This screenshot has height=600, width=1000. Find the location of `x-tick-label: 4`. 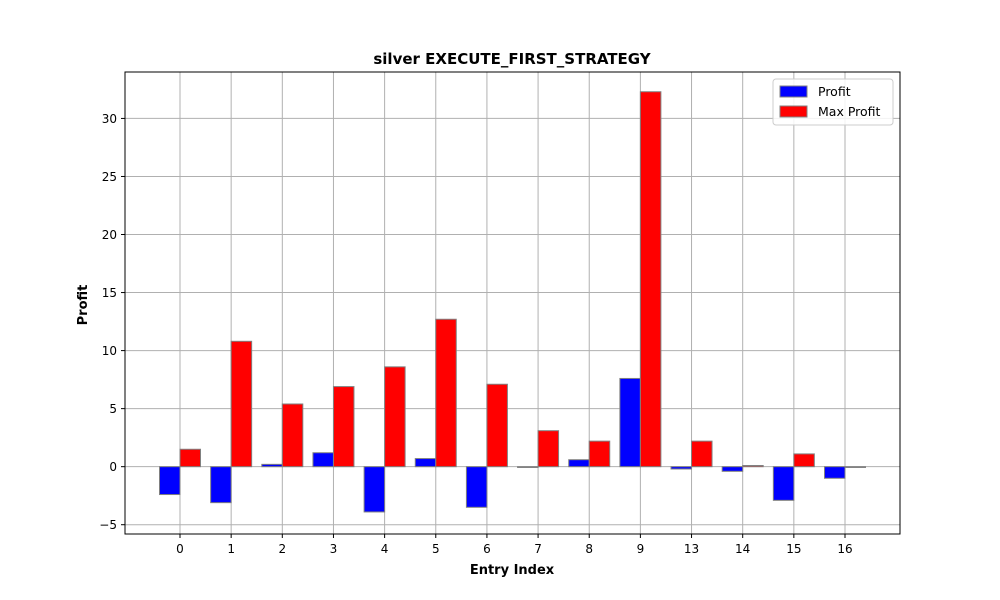

x-tick-label: 4 is located at coordinates (385, 549).